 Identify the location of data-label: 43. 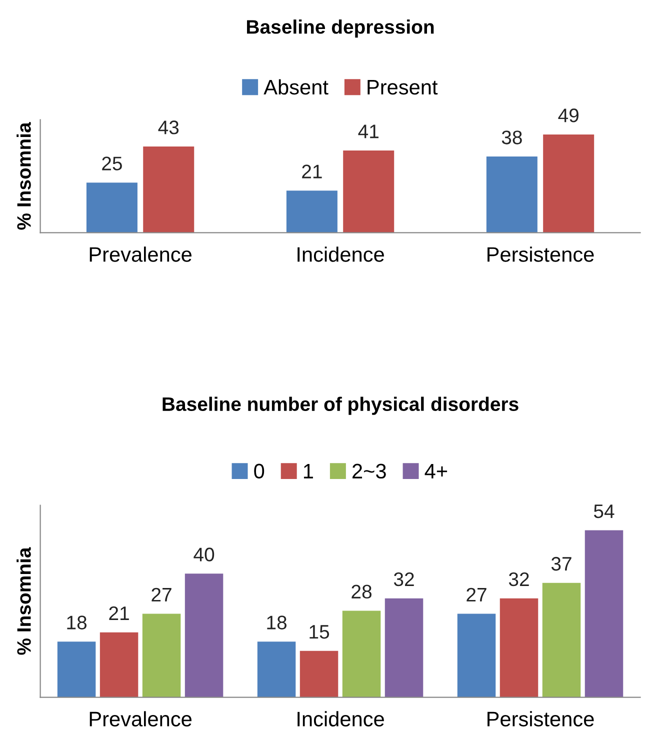
(168, 127).